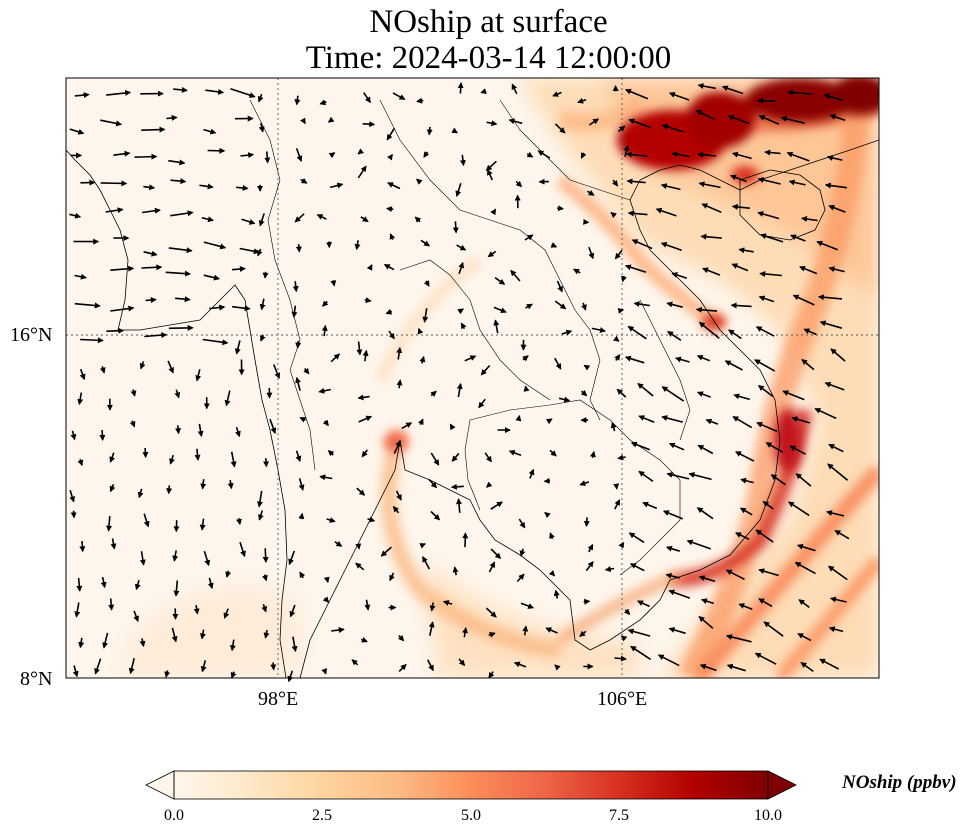 The width and height of the screenshot is (977, 836). I want to click on colorbar-gradient, so click(471, 785).